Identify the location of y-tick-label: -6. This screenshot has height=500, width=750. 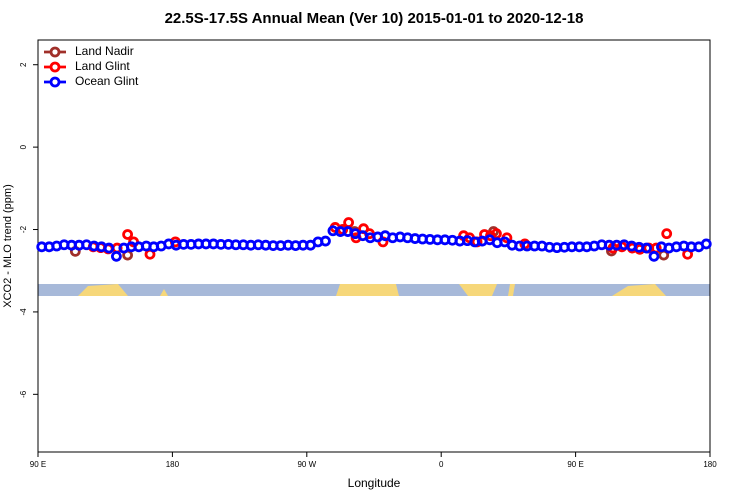
(23, 394).